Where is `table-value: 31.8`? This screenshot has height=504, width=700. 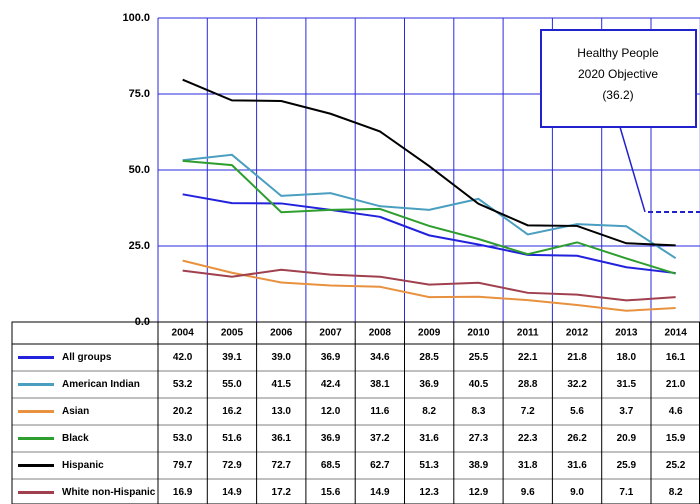 table-value: 31.8 is located at coordinates (528, 465).